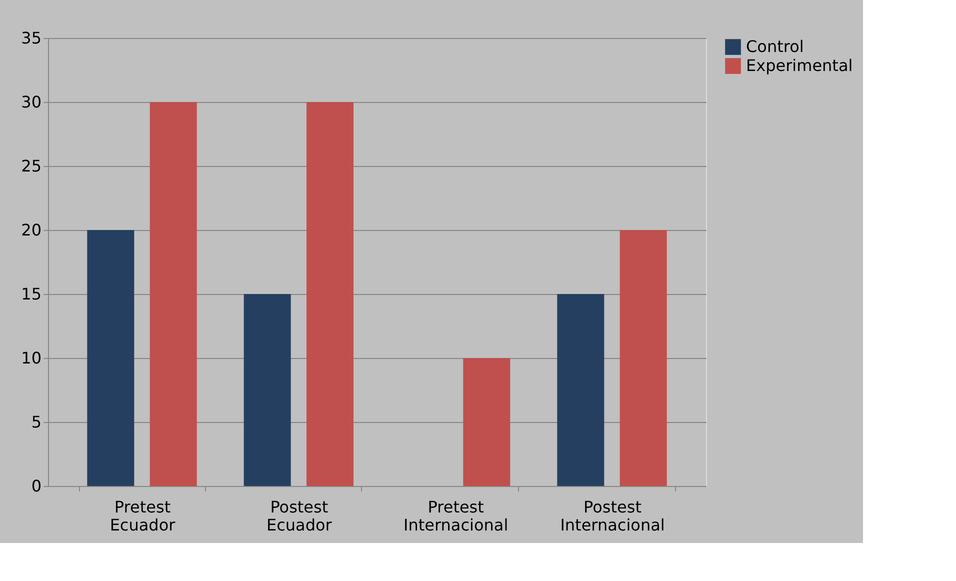  I want to click on legend-label: Control, so click(775, 46).